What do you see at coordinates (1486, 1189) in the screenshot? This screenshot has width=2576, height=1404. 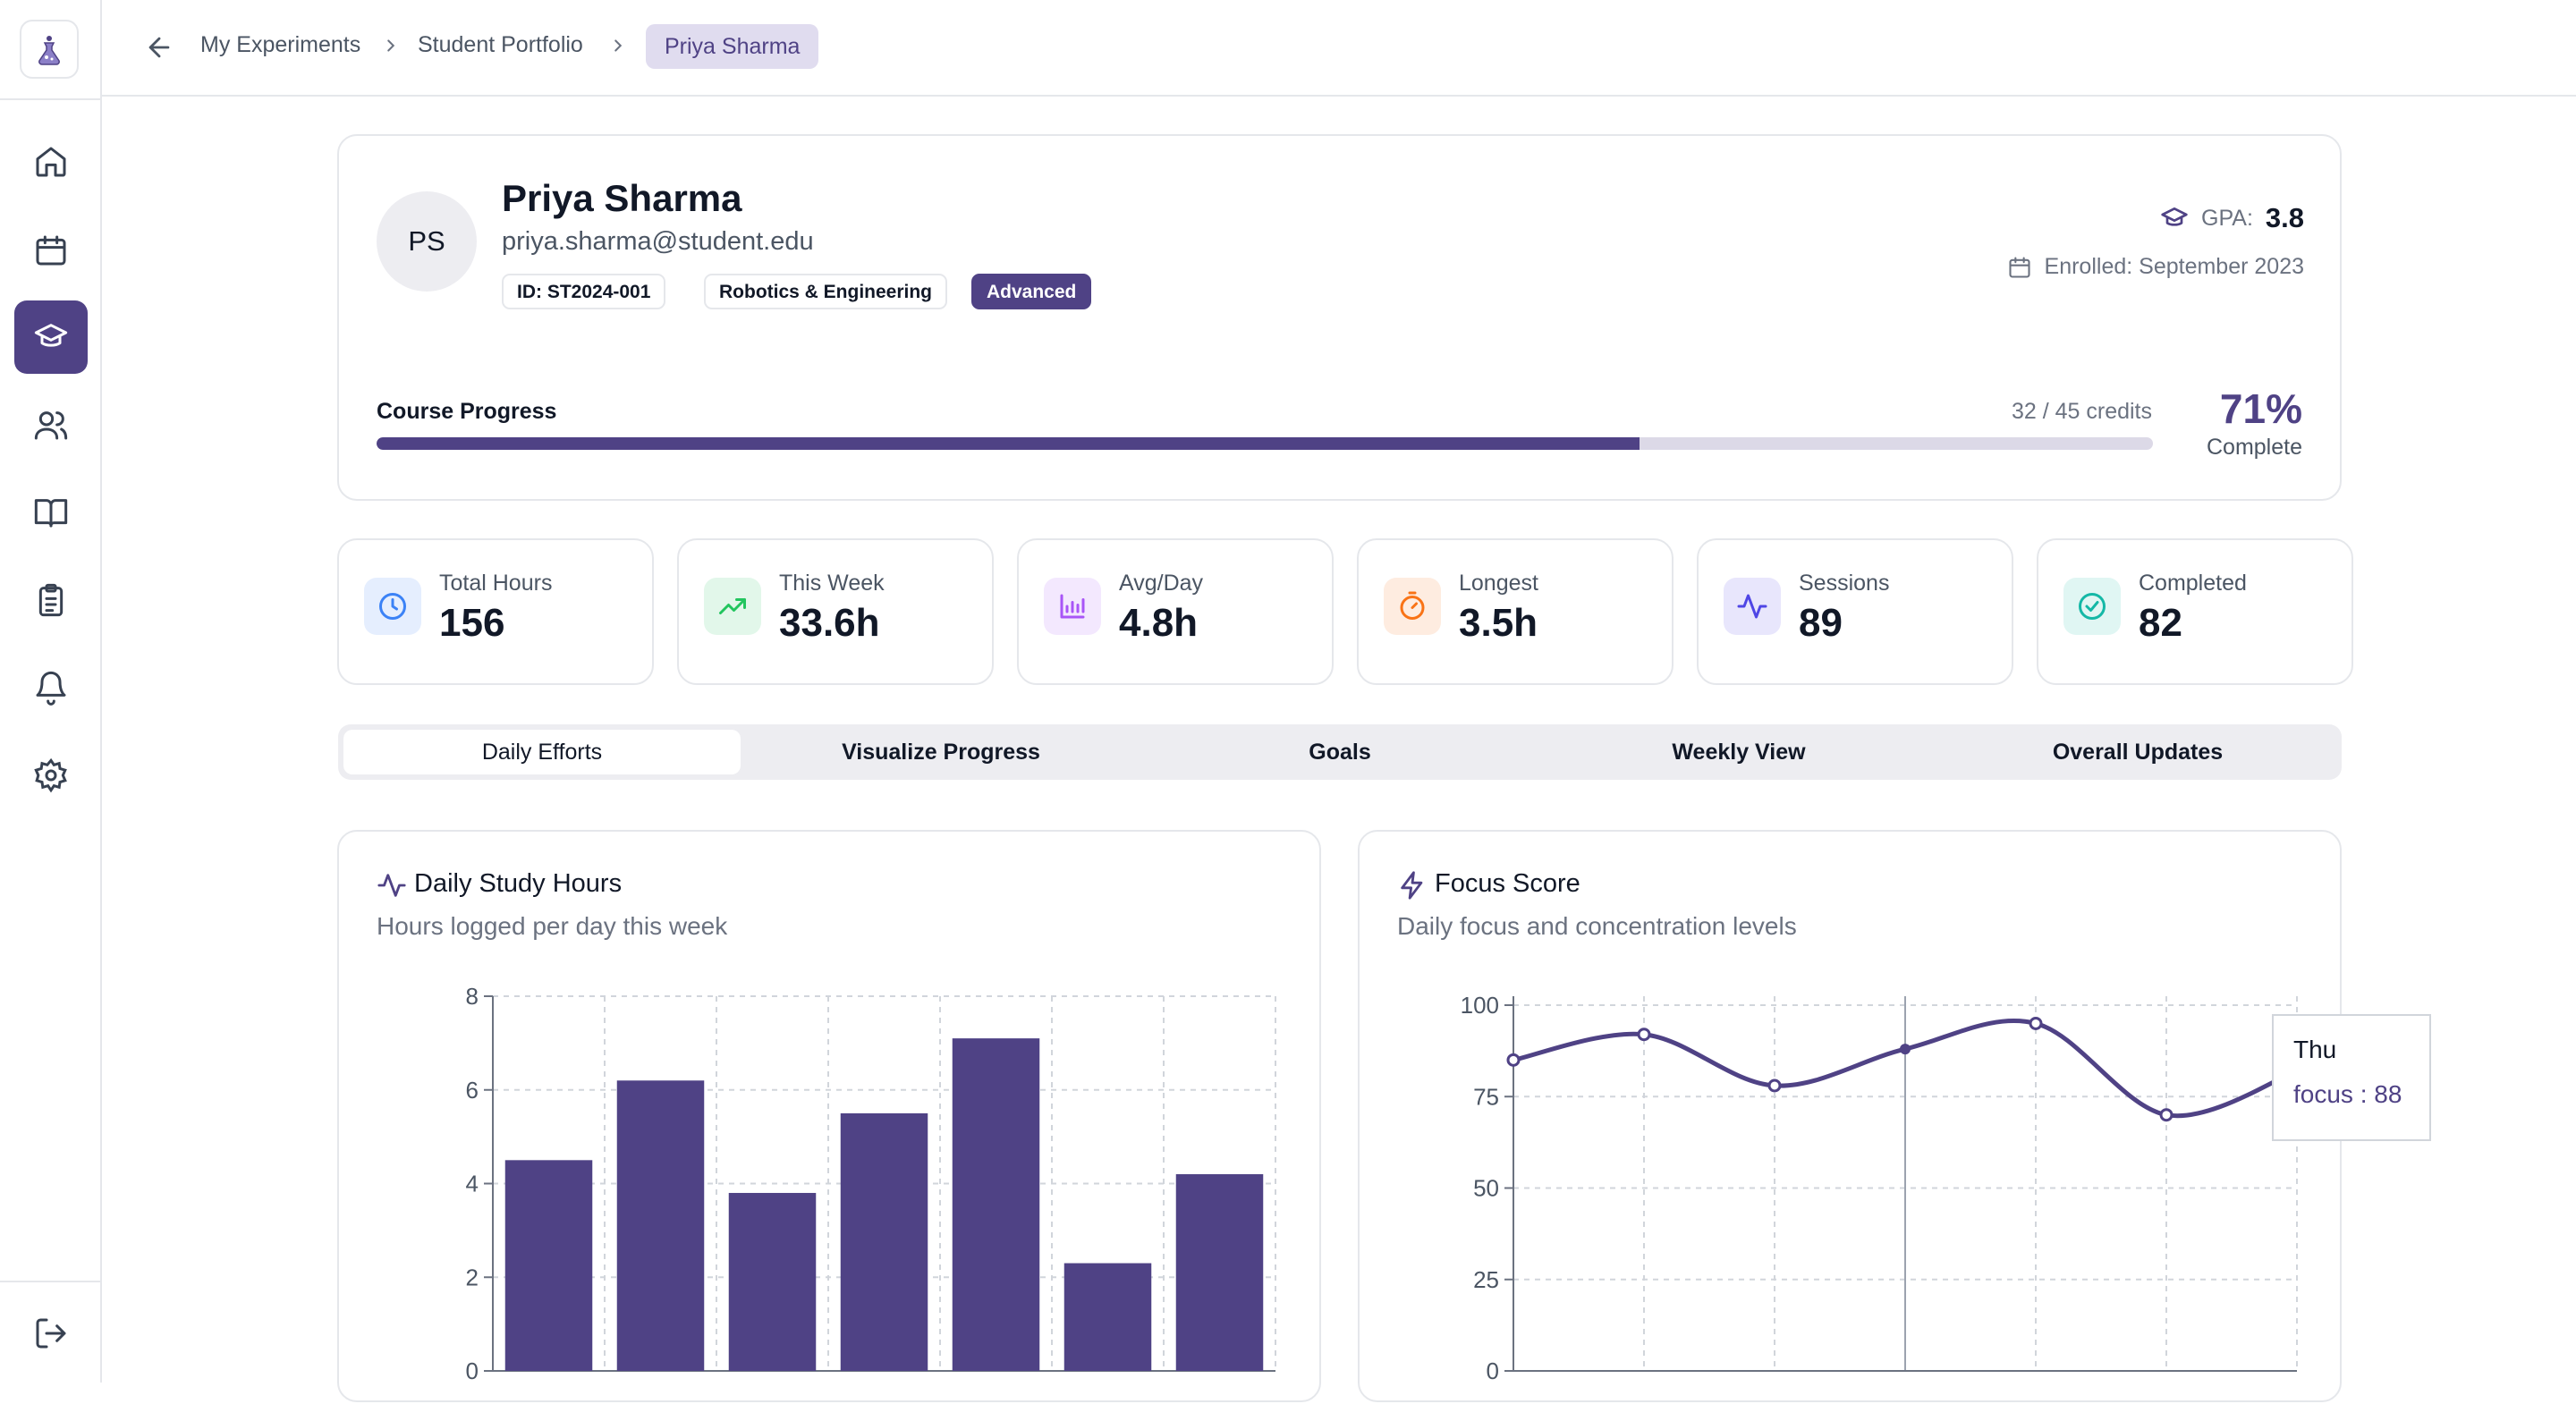 I see `y-tick-label: 50` at bounding box center [1486, 1189].